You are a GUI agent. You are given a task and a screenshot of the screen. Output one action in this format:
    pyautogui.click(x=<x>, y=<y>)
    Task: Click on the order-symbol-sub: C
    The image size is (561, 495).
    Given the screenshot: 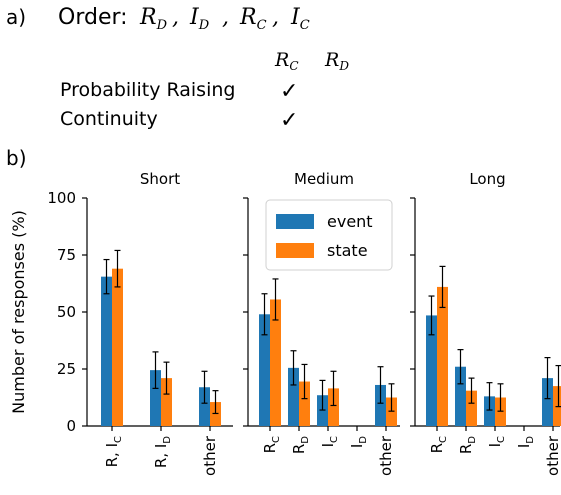 What is the action you would take?
    pyautogui.click(x=305, y=25)
    